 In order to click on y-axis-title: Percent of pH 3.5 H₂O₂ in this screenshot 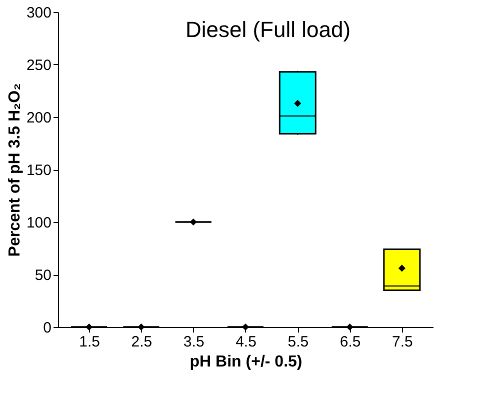, I will do `click(15, 170)`.